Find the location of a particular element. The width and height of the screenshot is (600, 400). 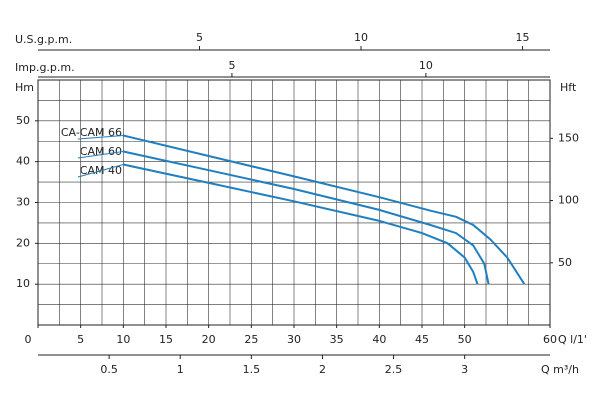

x-tick-label: 40 is located at coordinates (379, 339).